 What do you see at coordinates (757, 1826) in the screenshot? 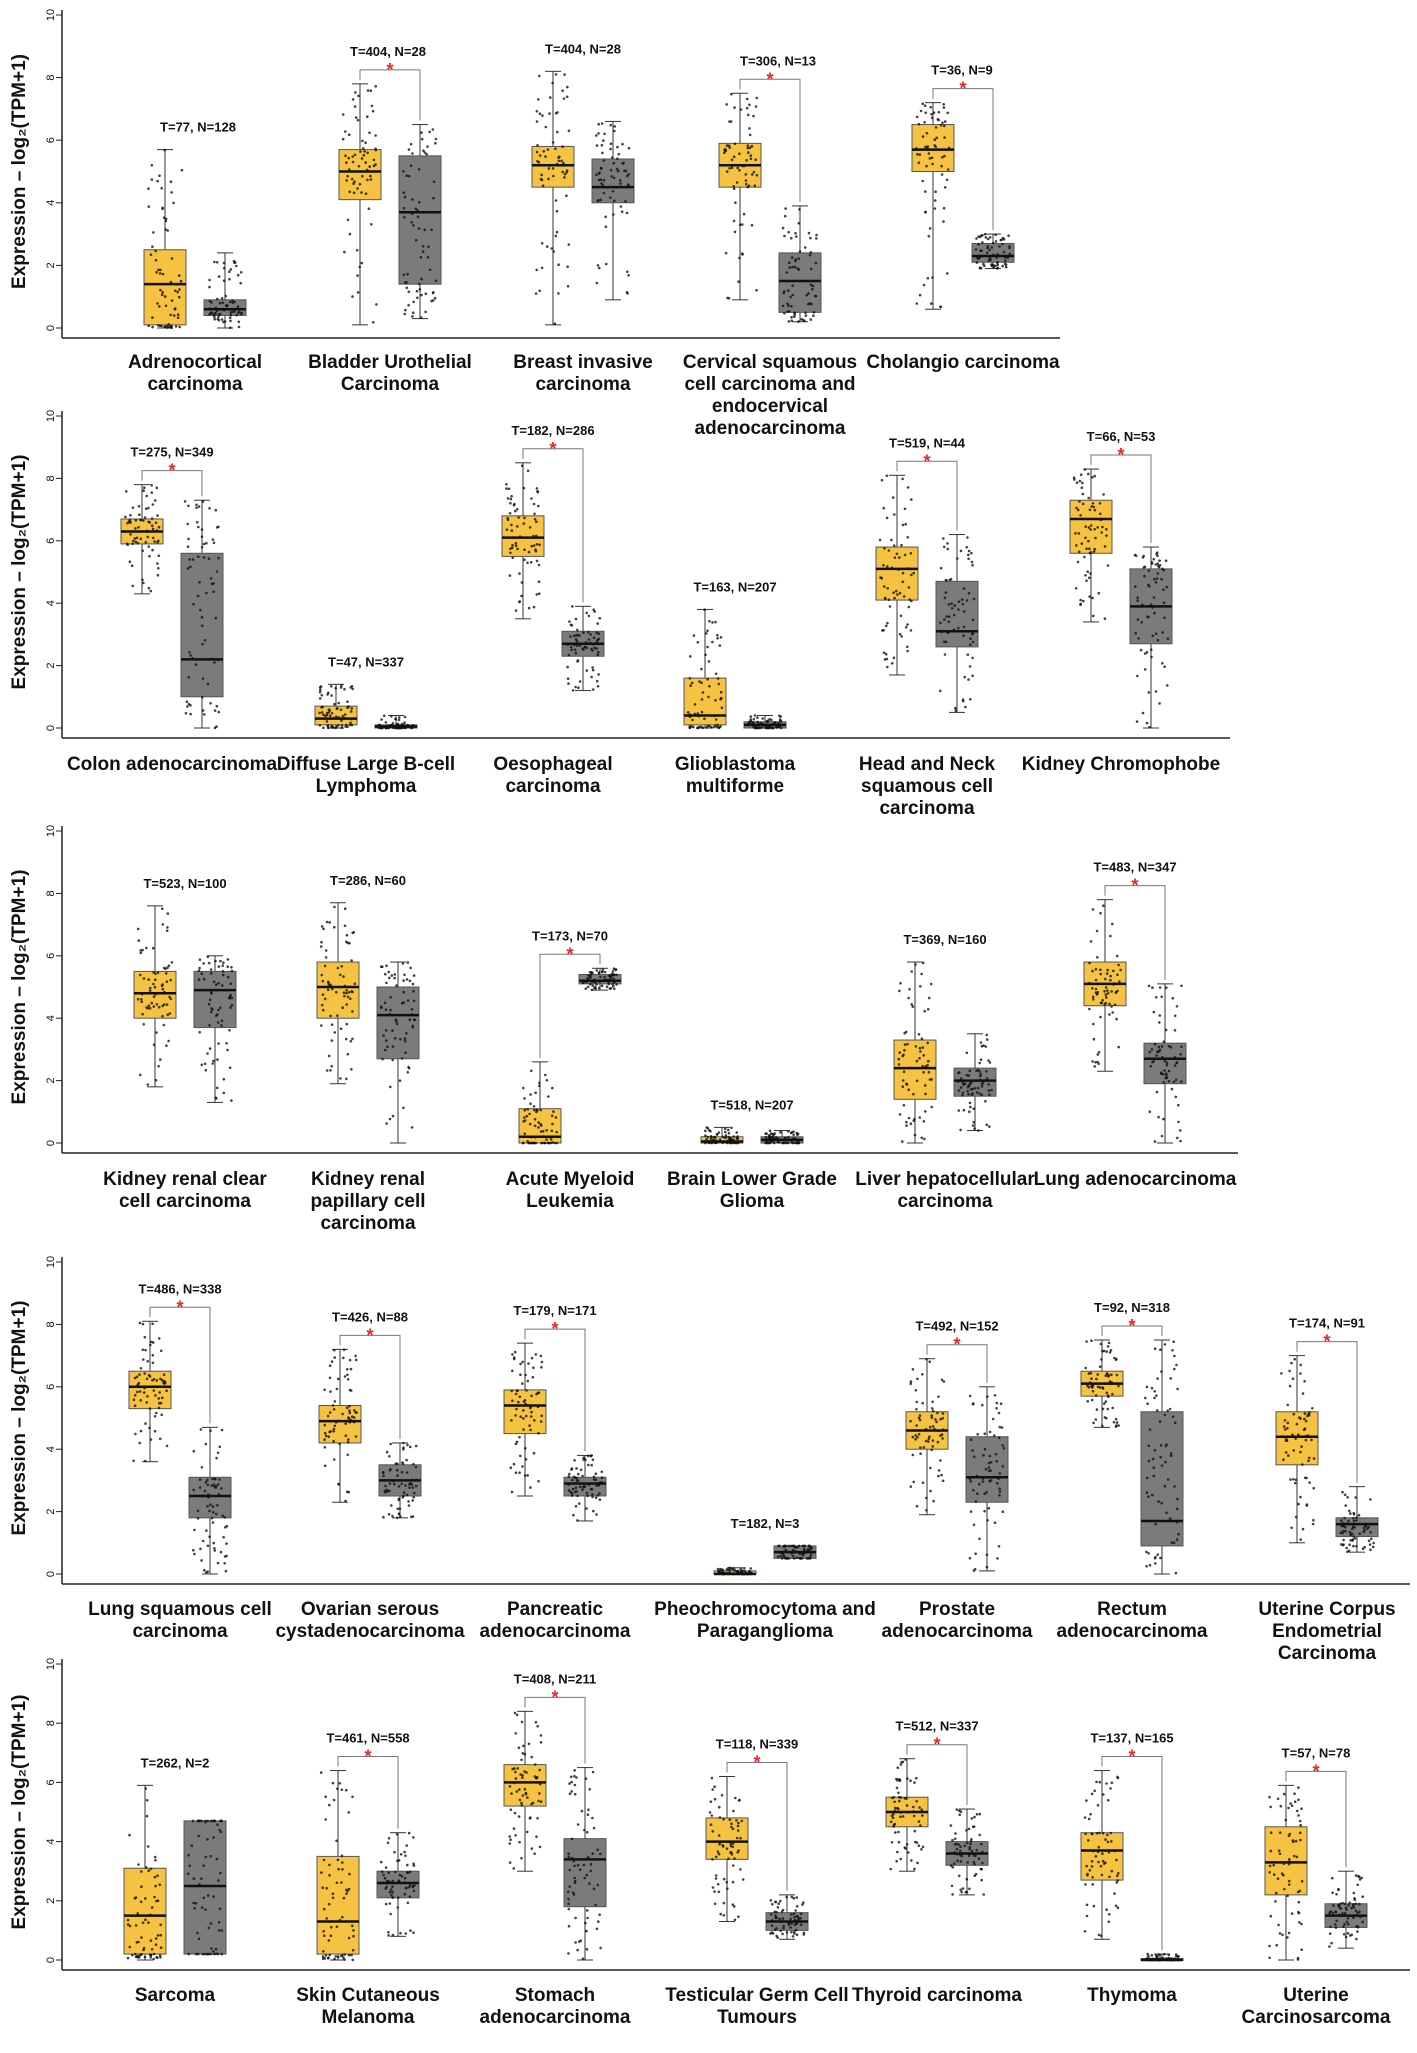
I see `significance-bracket` at bounding box center [757, 1826].